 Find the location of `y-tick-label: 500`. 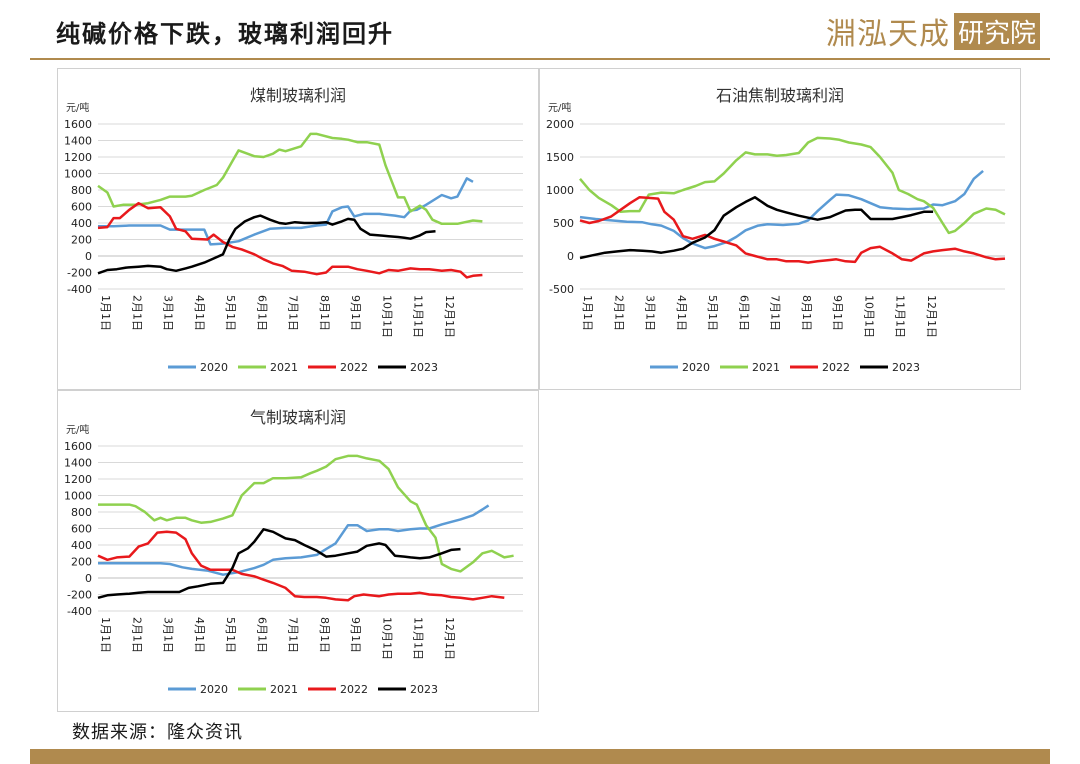

y-tick-label: 500 is located at coordinates (563, 223).